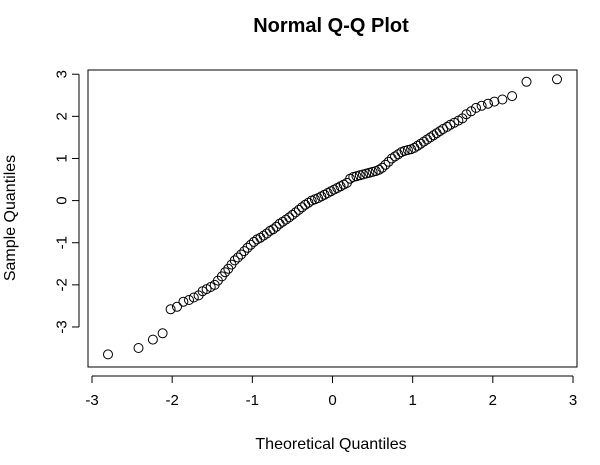  I want to click on y-tick-label: -1, so click(62, 242).